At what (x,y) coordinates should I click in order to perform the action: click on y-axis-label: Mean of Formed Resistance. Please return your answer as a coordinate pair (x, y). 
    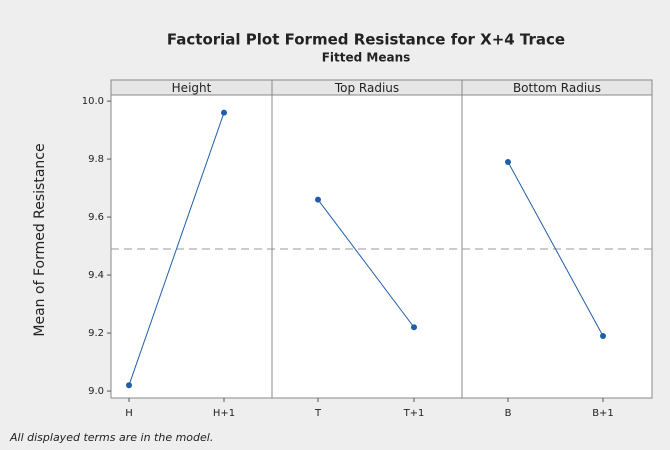
    Looking at the image, I should click on (40, 239).